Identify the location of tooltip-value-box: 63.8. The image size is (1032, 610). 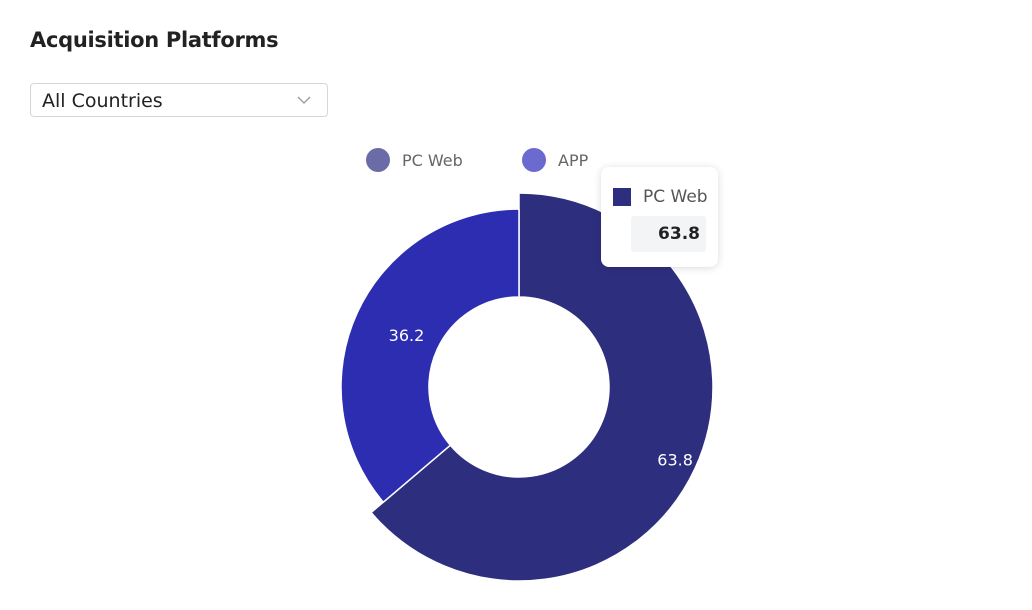
(668, 234).